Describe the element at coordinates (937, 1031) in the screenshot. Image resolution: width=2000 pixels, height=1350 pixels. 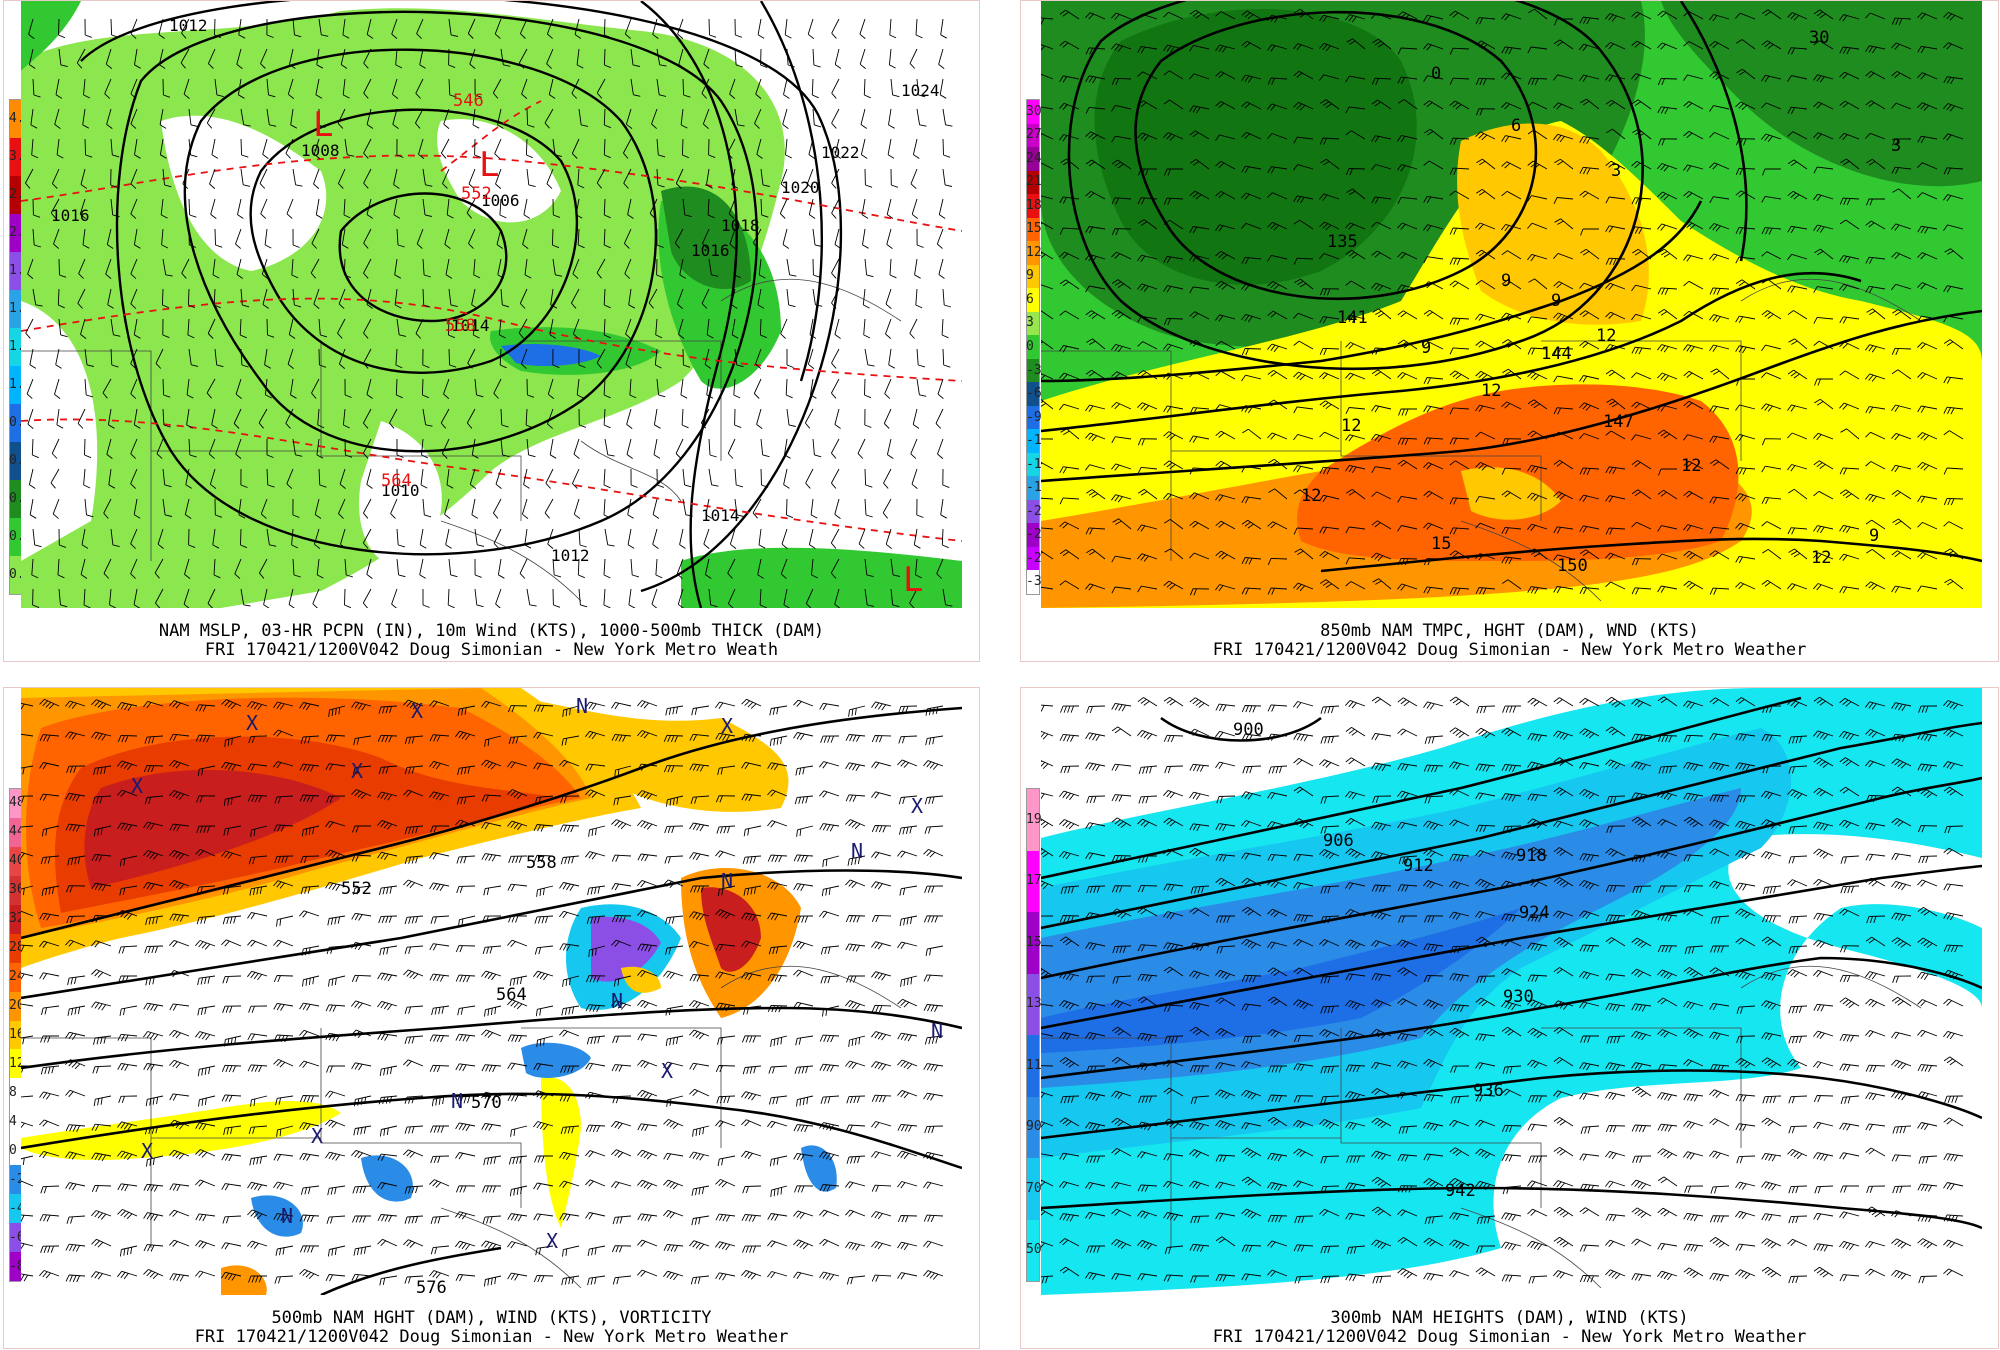
I see `vort-min-n: N` at that location.